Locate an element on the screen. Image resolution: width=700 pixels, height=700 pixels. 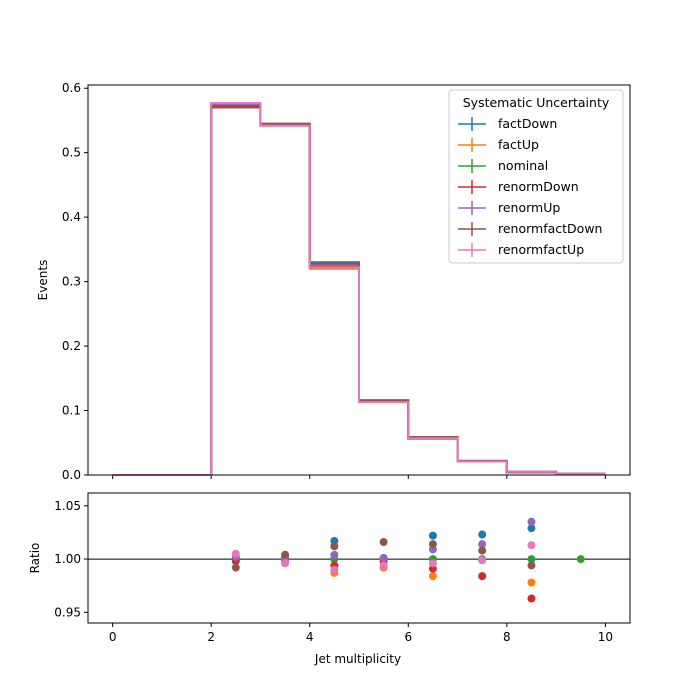
ratio-x-axis-ticks: 0 2 4 6 8 10 is located at coordinates (361, 633).